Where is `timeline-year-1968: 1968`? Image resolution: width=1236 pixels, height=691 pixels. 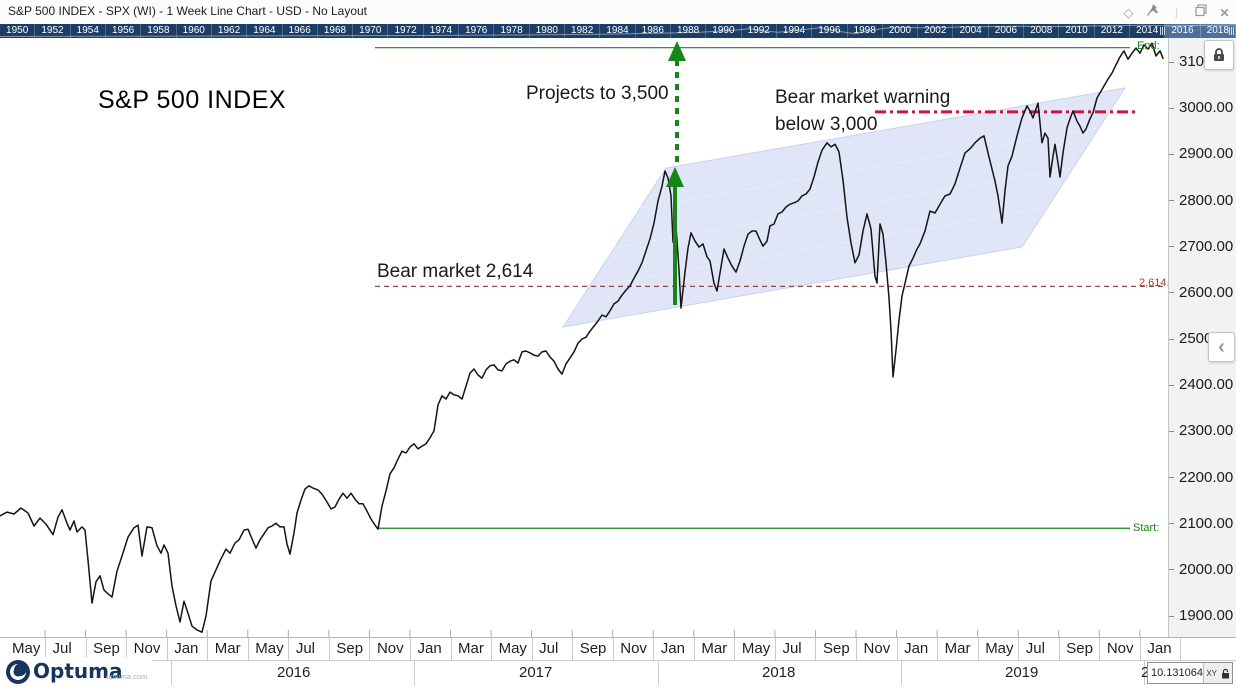 timeline-year-1968: 1968 is located at coordinates (336, 31).